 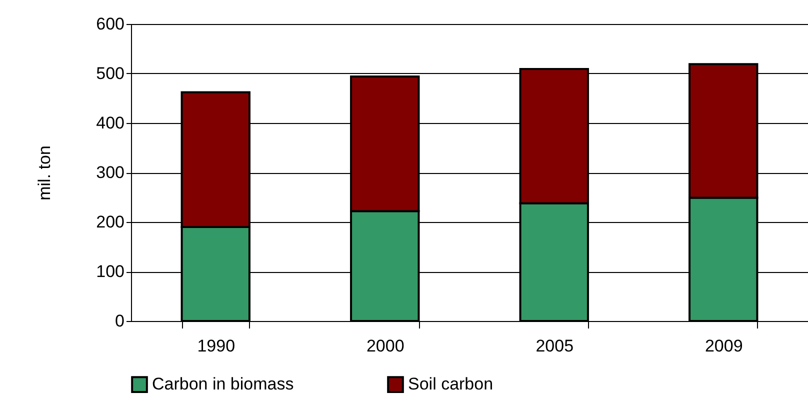 I want to click on y-tick-label: 200, so click(x=110, y=222).